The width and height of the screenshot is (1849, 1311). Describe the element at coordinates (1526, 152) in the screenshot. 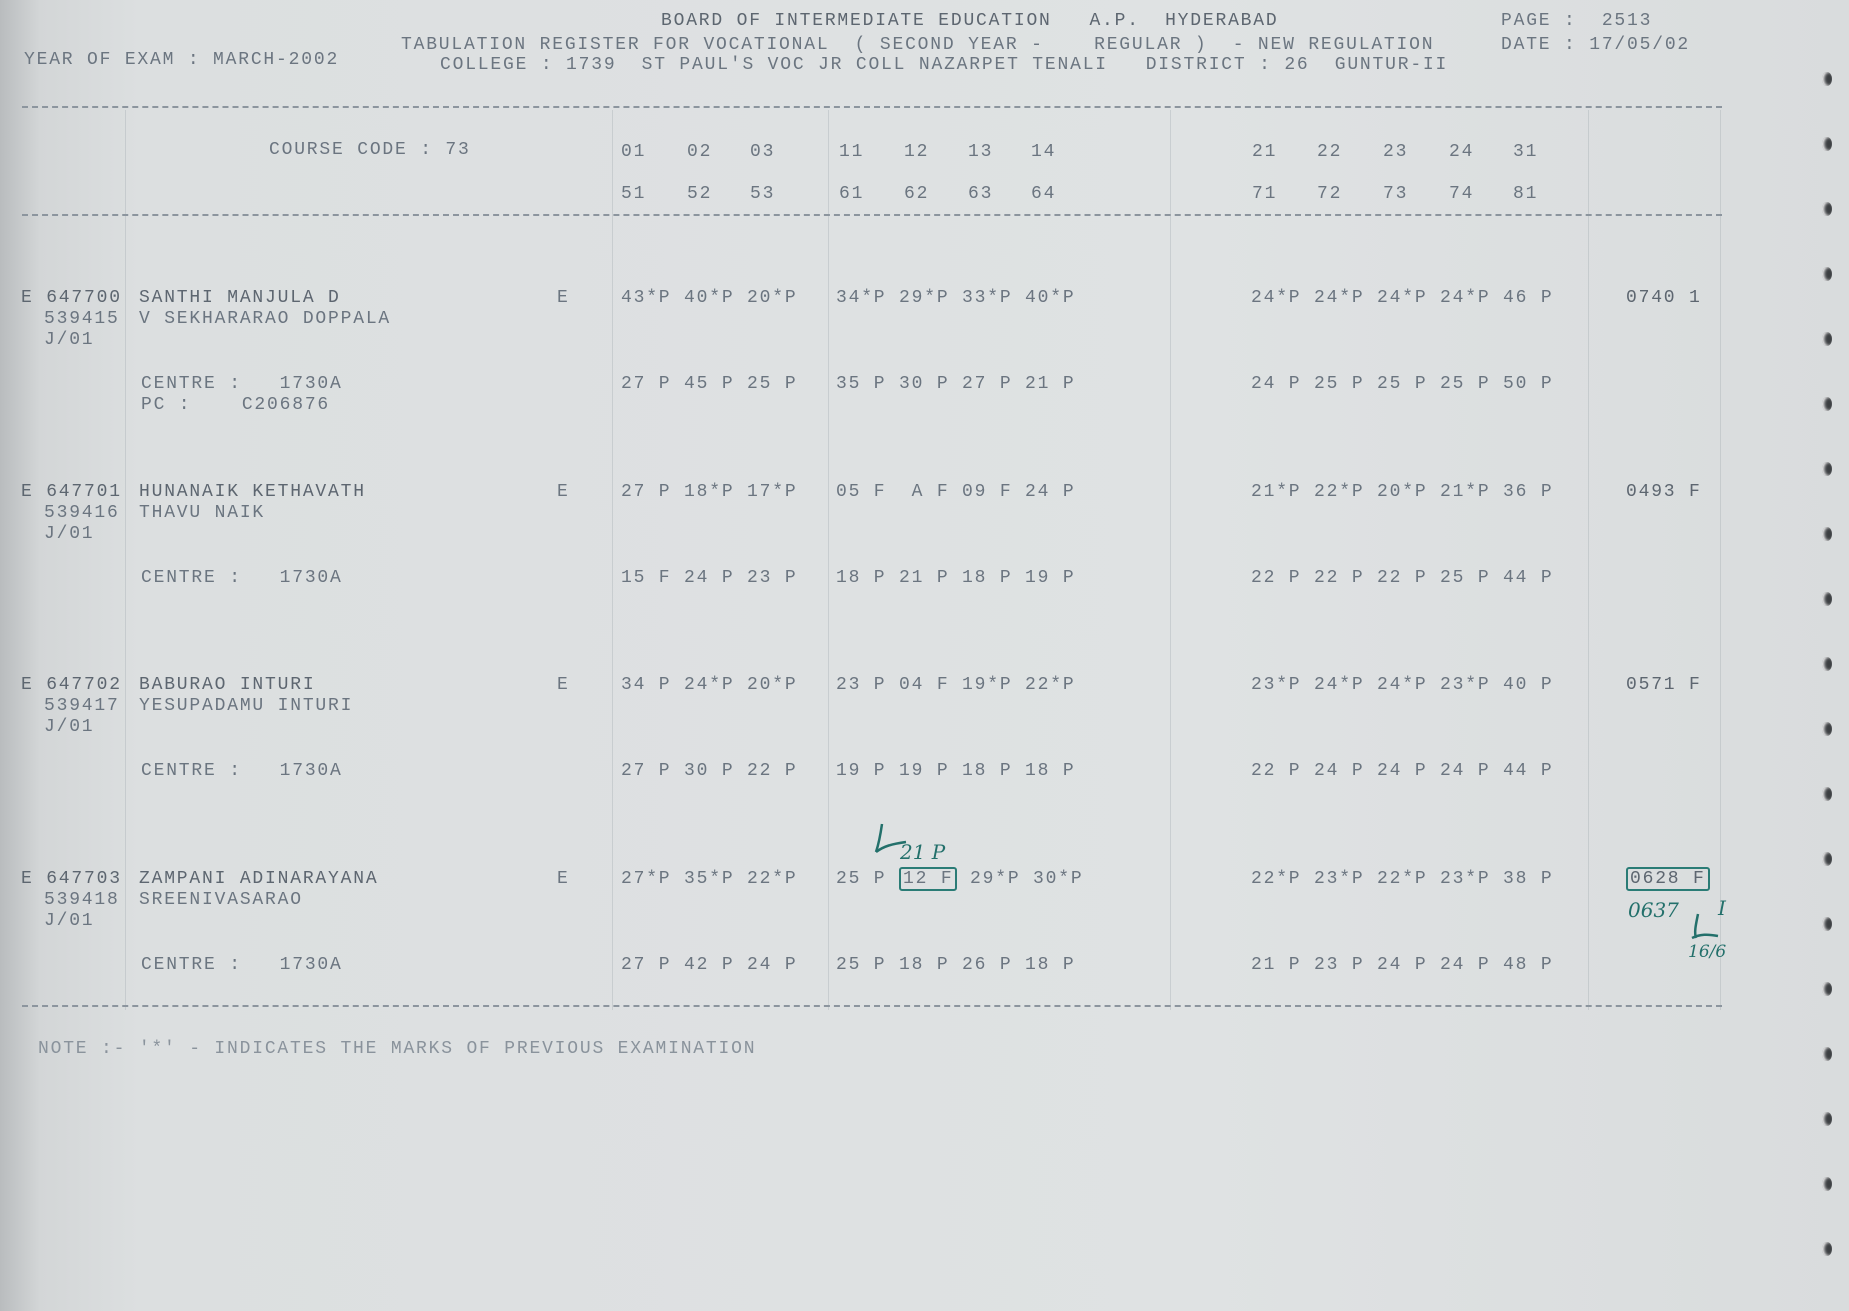

I see `subject-code: 31` at that location.